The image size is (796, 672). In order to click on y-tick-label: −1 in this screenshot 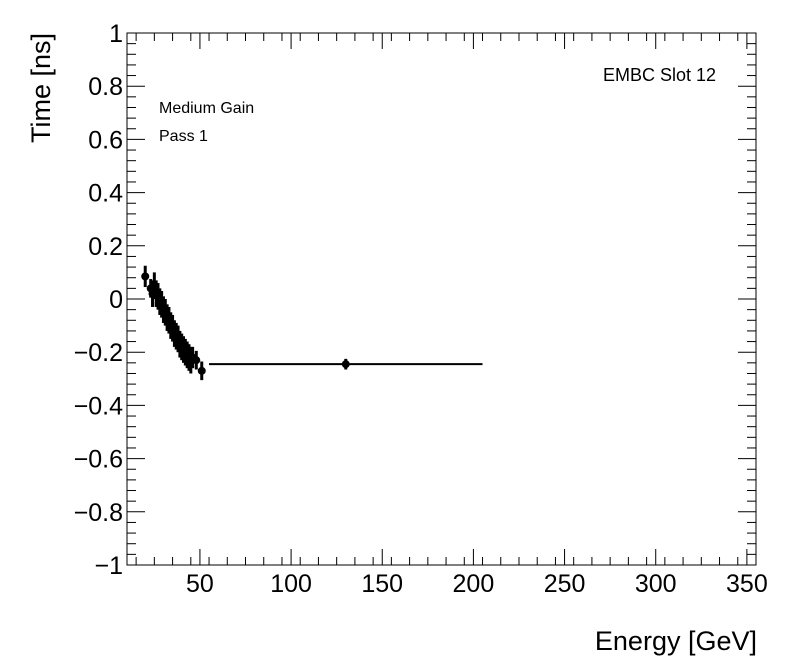, I will do `click(108, 566)`.